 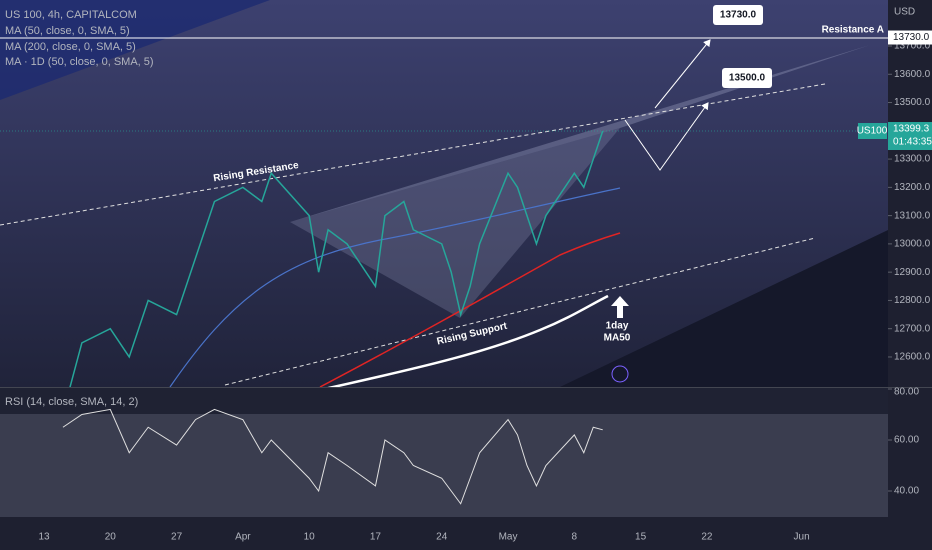 What do you see at coordinates (79, 62) in the screenshot?
I see `legend: MA · 1D (50, close, 0, SMA, 5)` at bounding box center [79, 62].